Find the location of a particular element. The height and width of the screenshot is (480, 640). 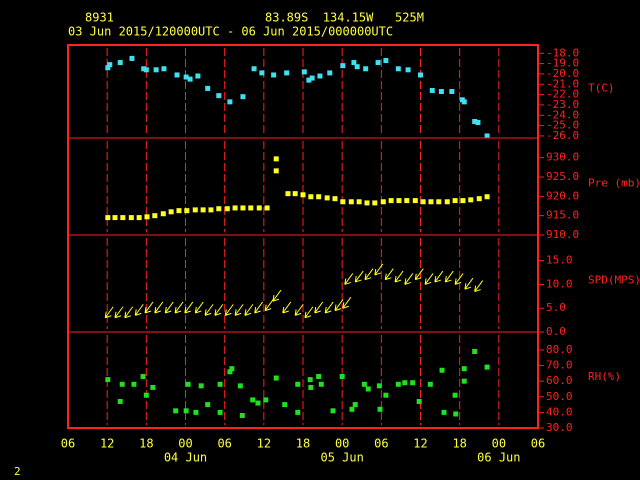

y-tick-label: 40.0 is located at coordinates (559, 411).